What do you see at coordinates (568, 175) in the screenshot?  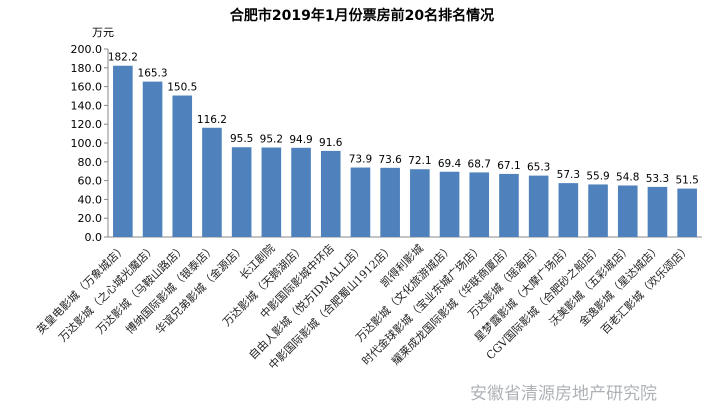 I see `data-label: 57.3` at bounding box center [568, 175].